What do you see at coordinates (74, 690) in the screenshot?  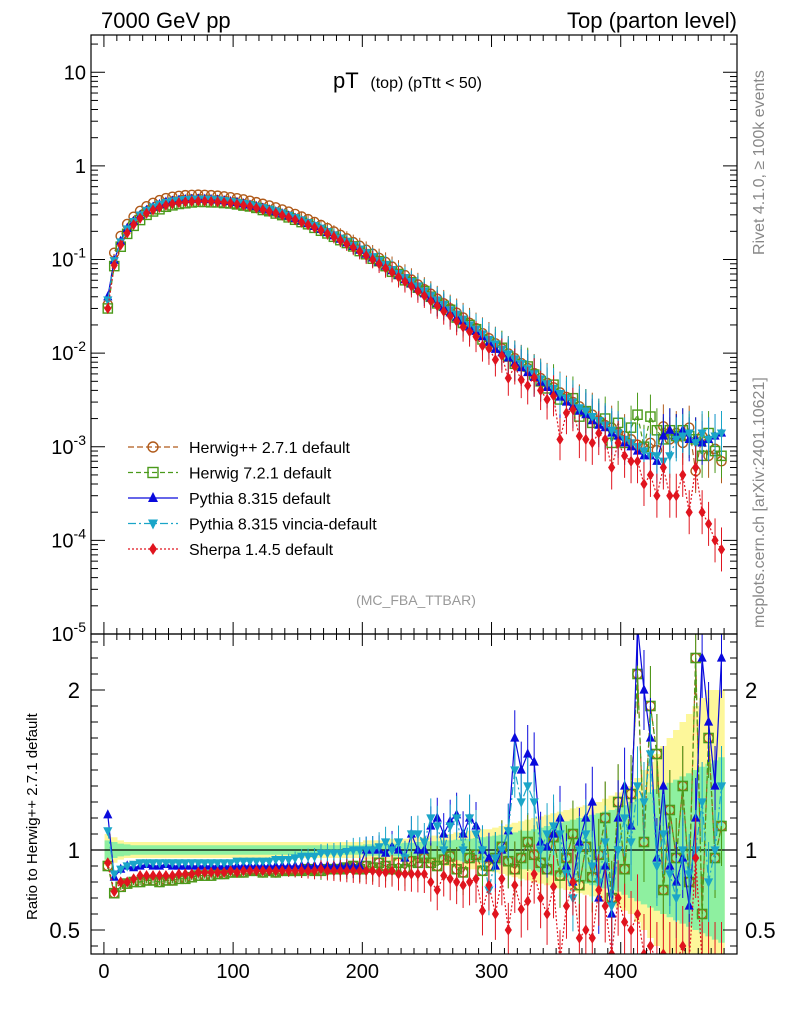 I see `ratio-y-tick-label: 2` at bounding box center [74, 690].